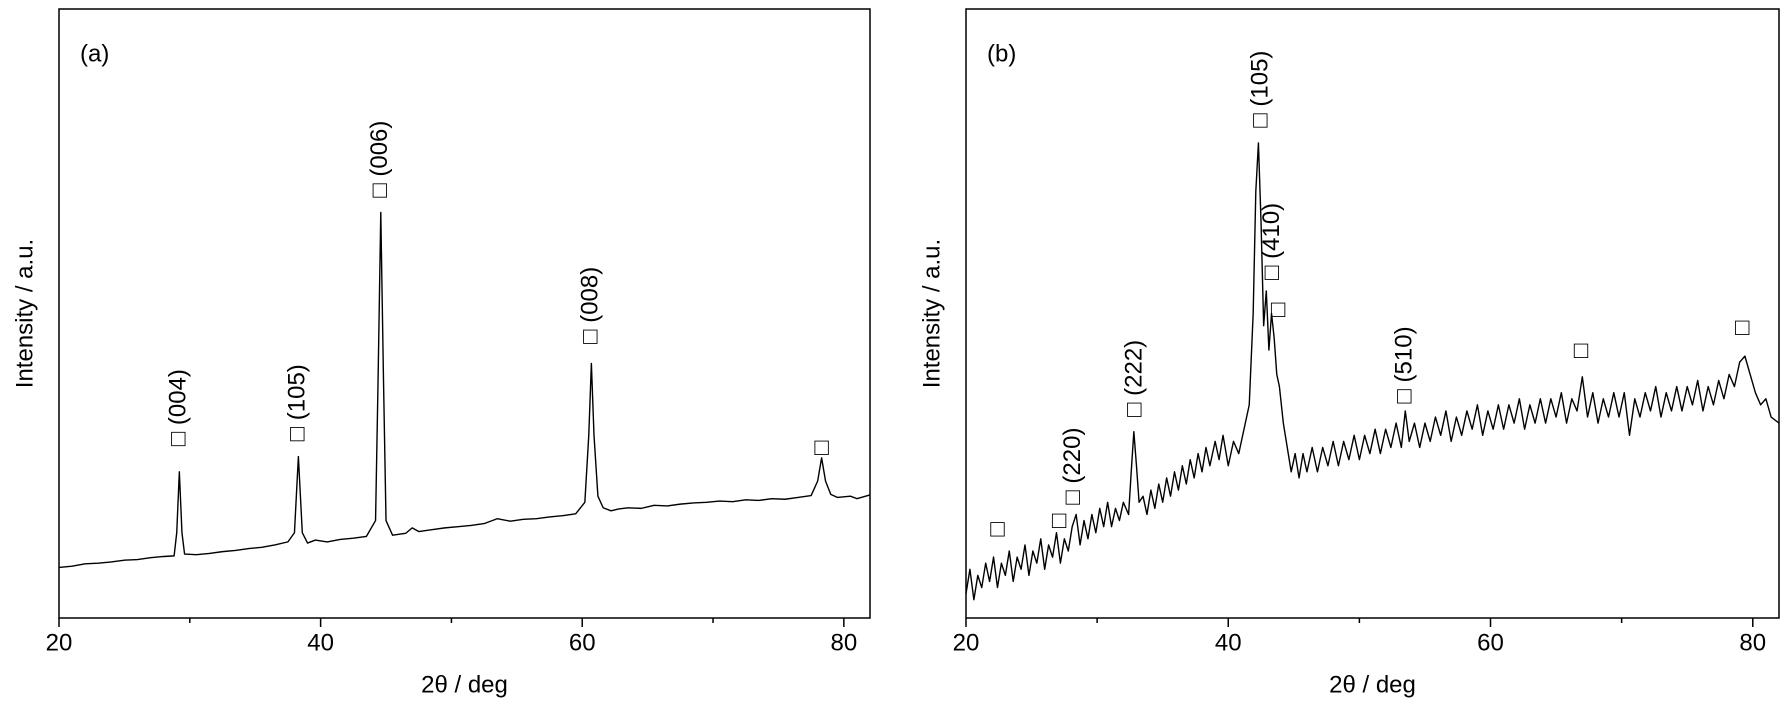 The width and height of the screenshot is (1790, 711). I want to click on peak-annotation: □ (510), so click(1404, 364).